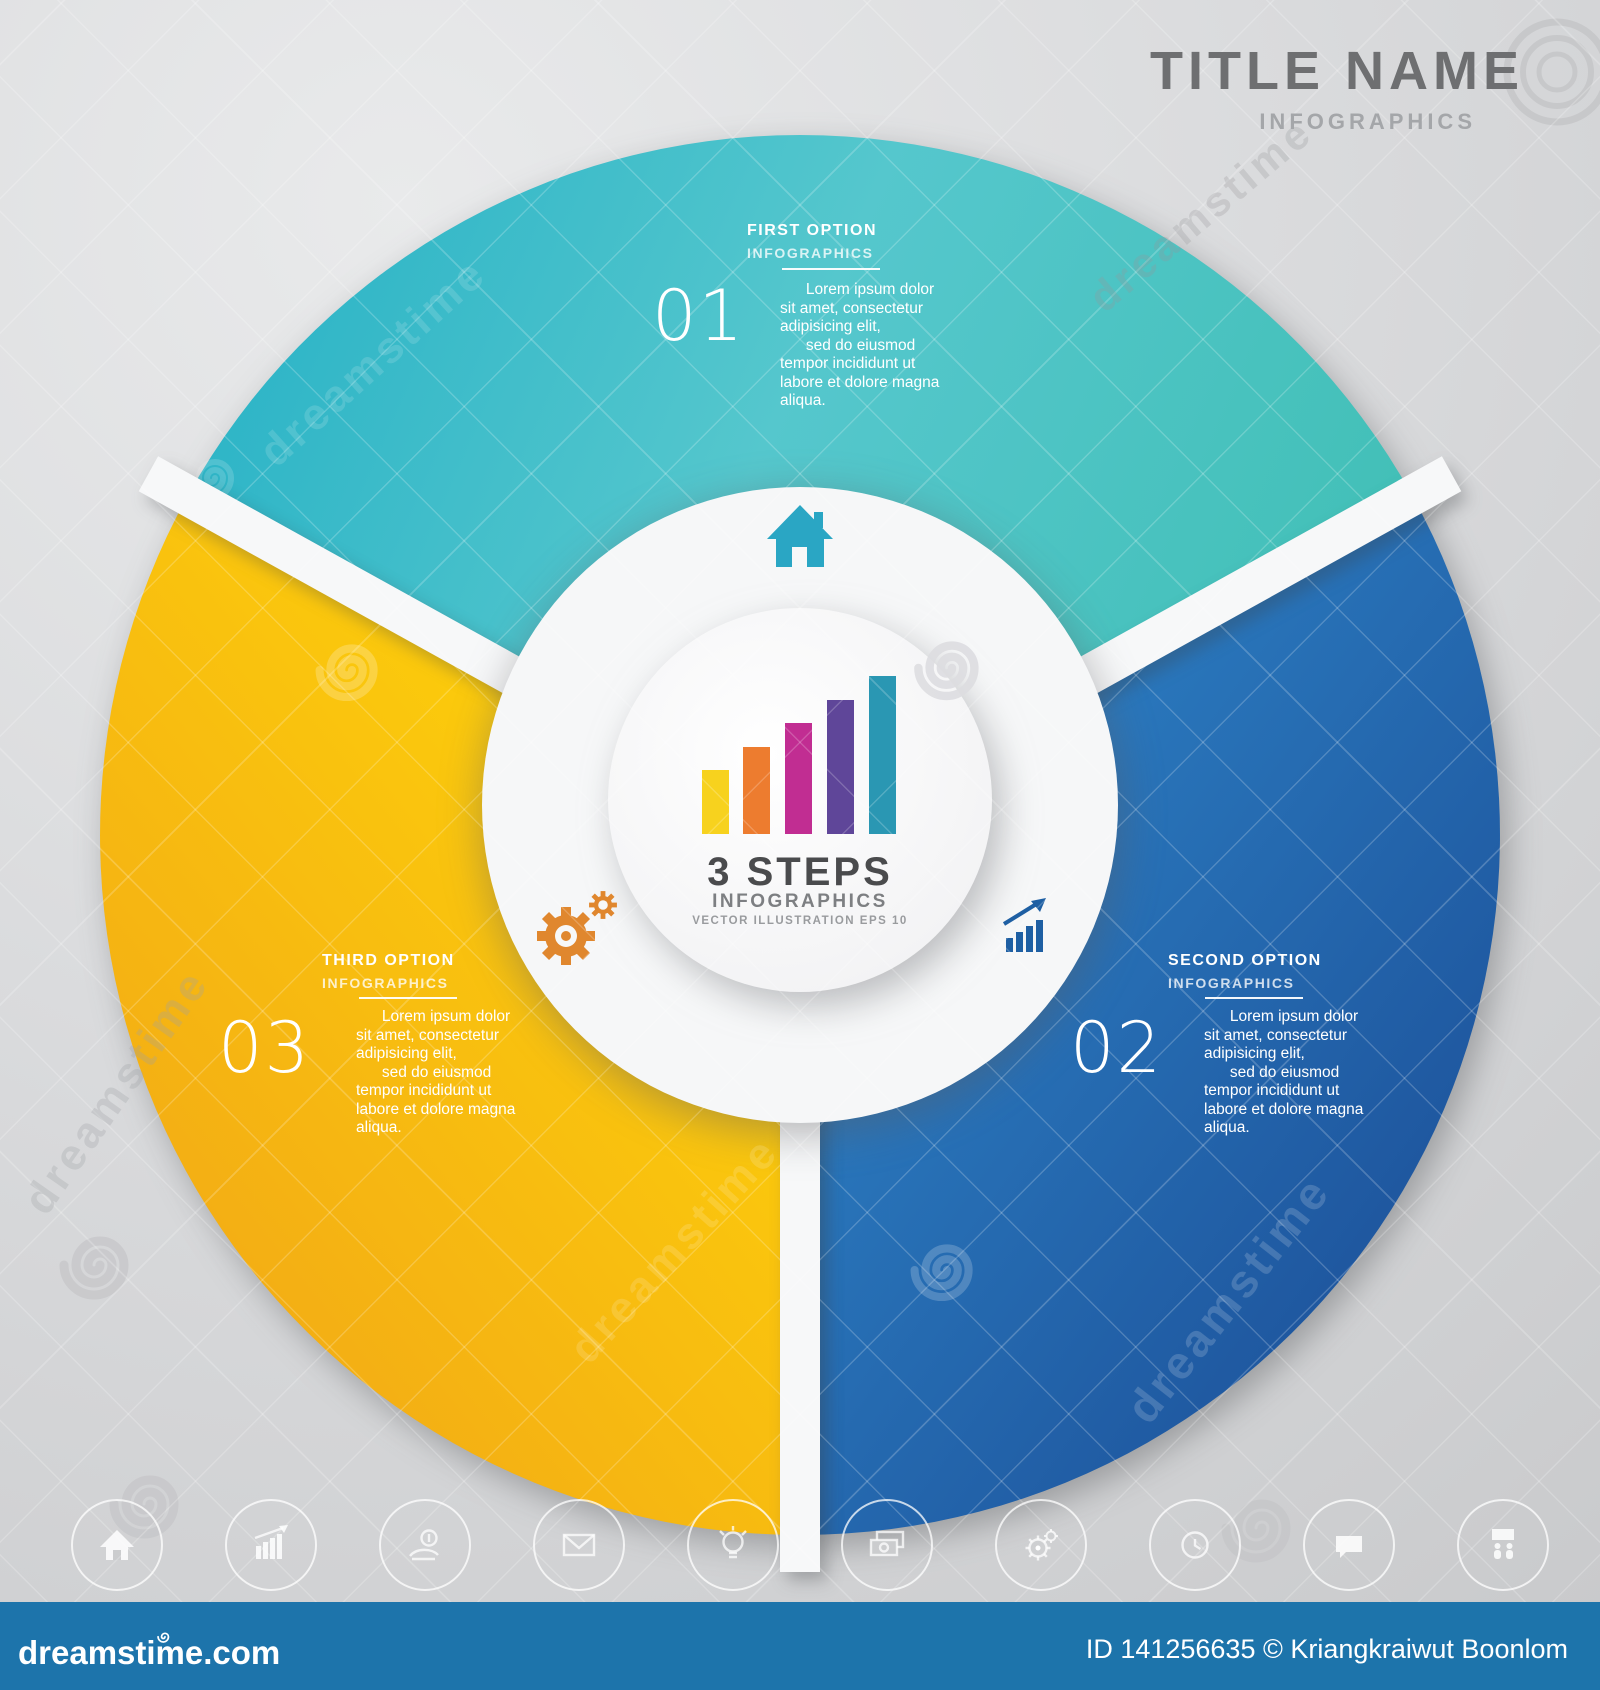  I want to click on chat-icon, so click(1349, 1545).